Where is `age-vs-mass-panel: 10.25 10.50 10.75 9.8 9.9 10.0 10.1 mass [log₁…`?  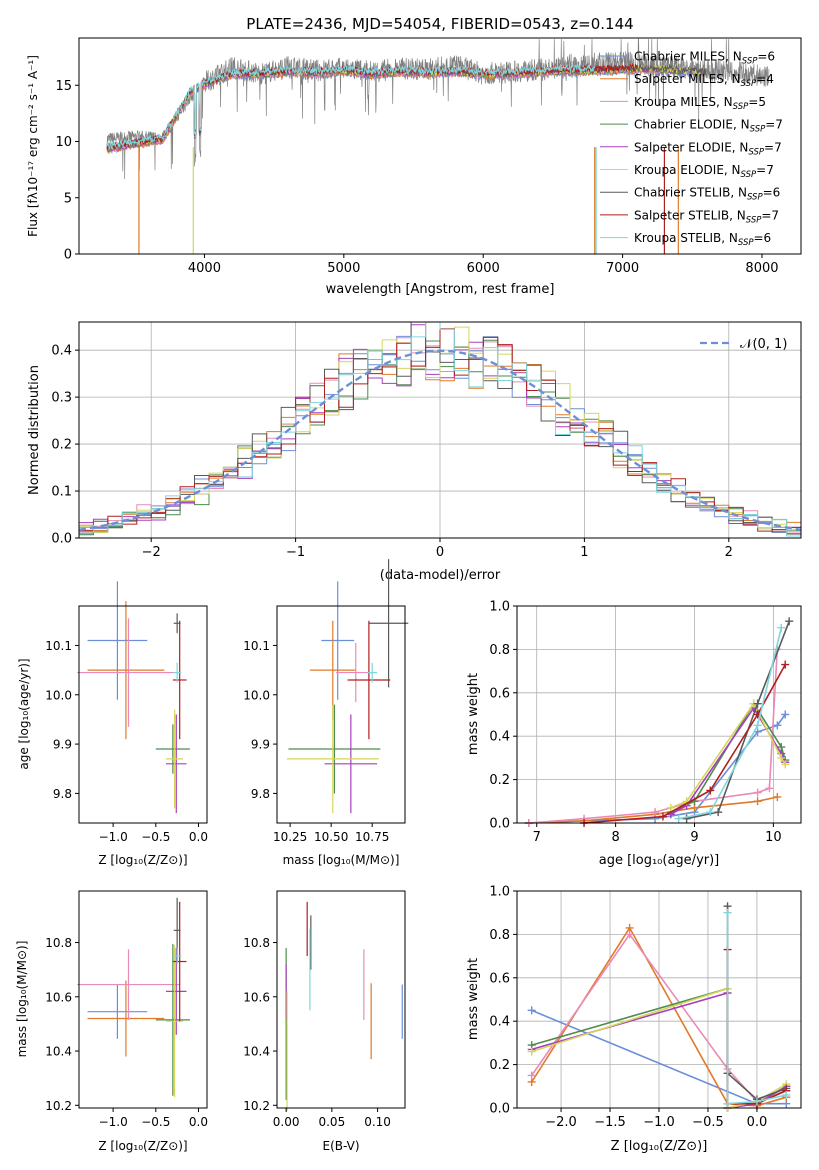 age-vs-mass-panel: 10.25 10.50 10.75 9.8 9.9 10.0 10.1 mass [log₁… is located at coordinates (326, 713).